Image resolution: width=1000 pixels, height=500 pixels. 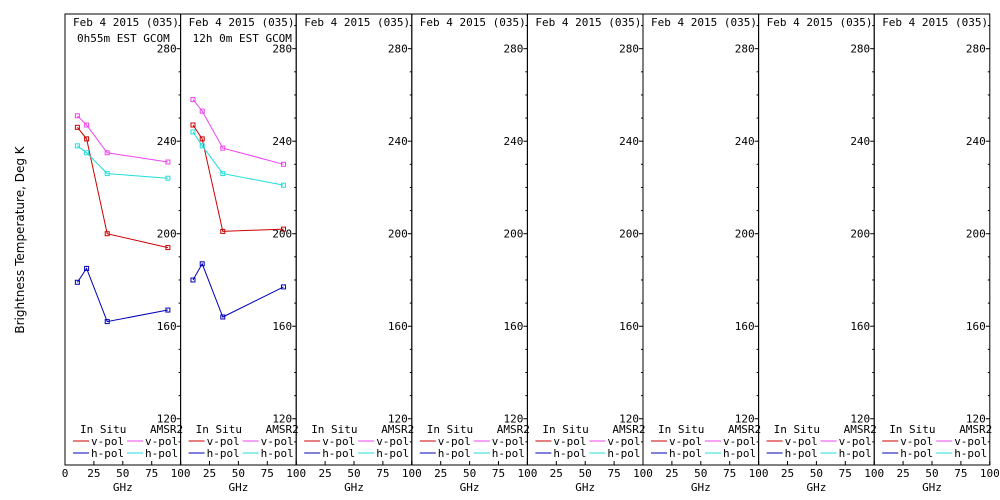 I want to click on series-amsr2-h-pol-line, so click(x=238, y=158).